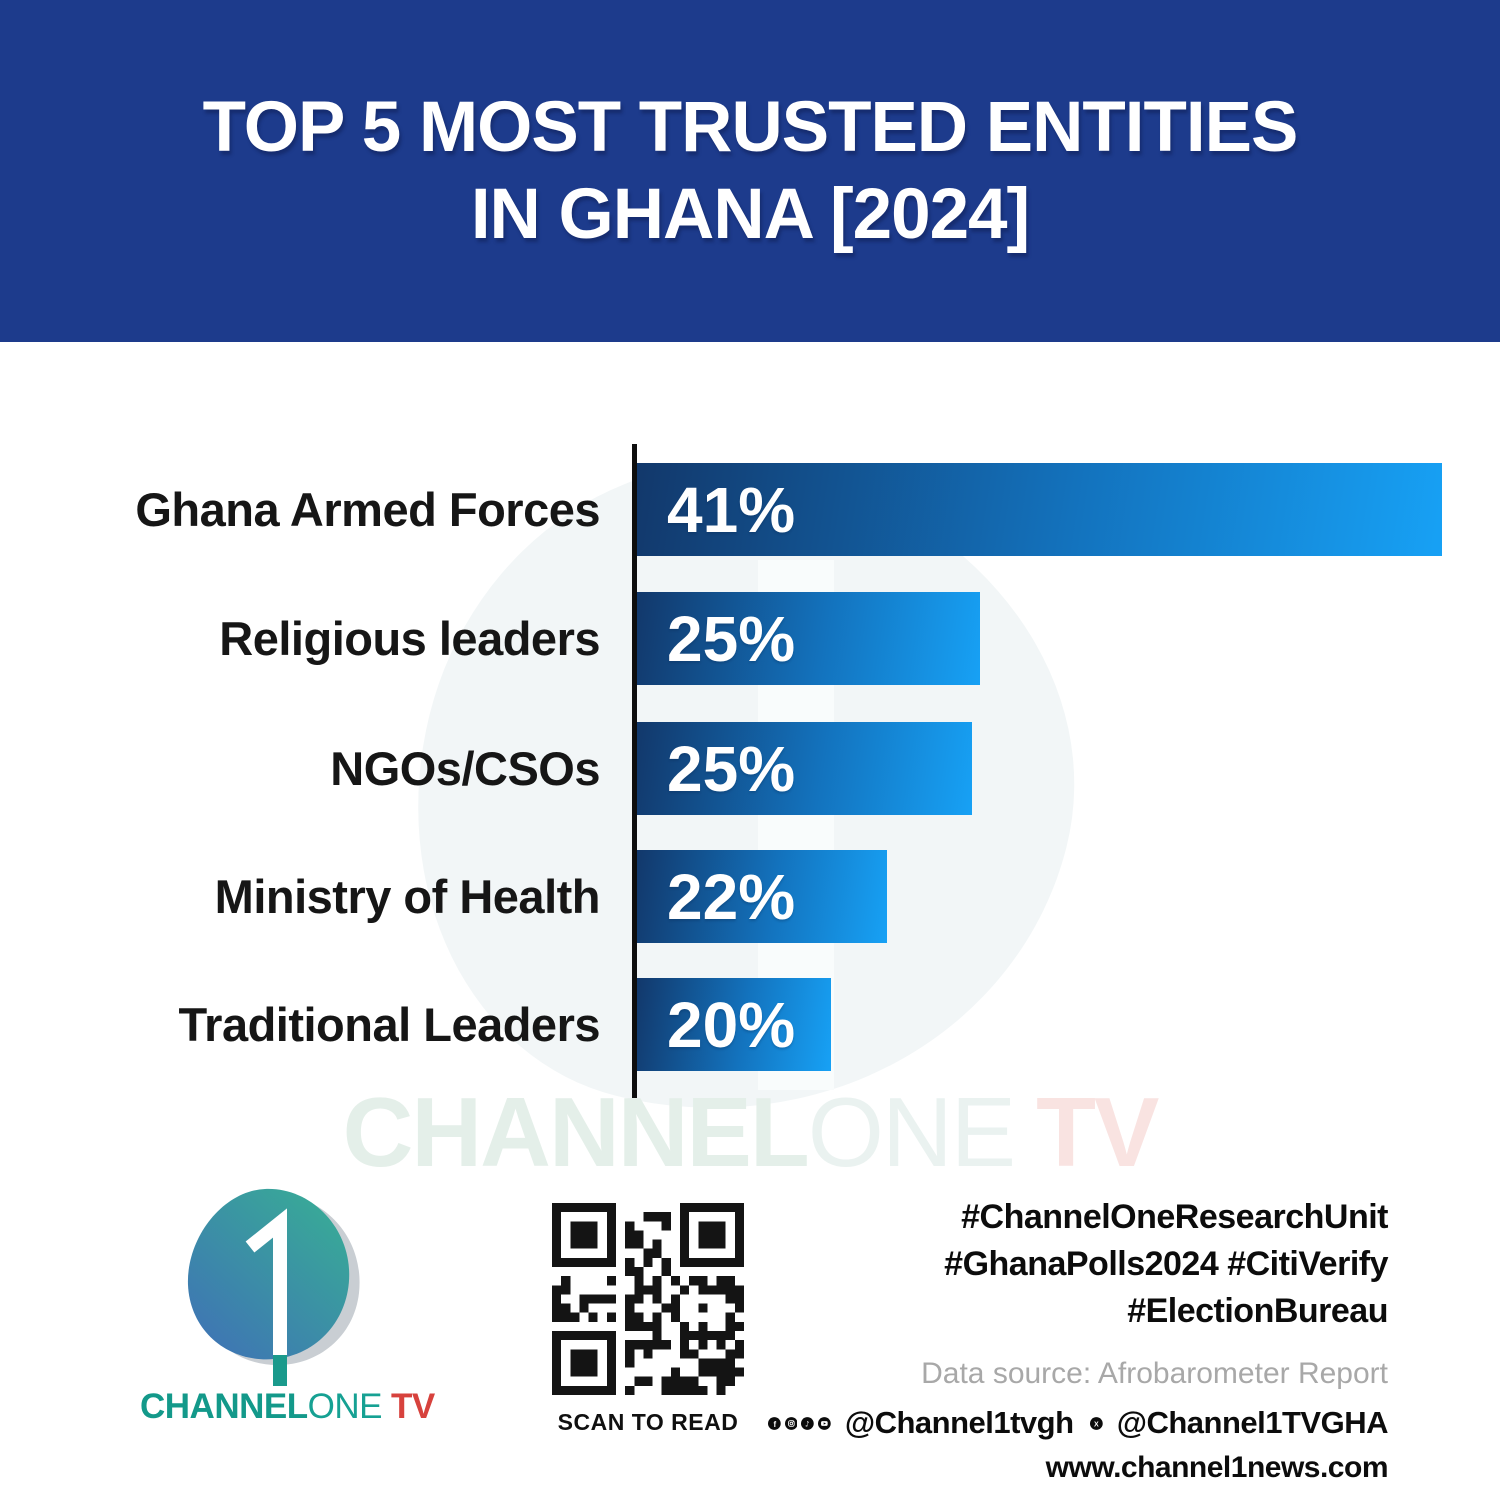 The width and height of the screenshot is (1500, 1500). What do you see at coordinates (634, 771) in the screenshot?
I see `chart-axis-line` at bounding box center [634, 771].